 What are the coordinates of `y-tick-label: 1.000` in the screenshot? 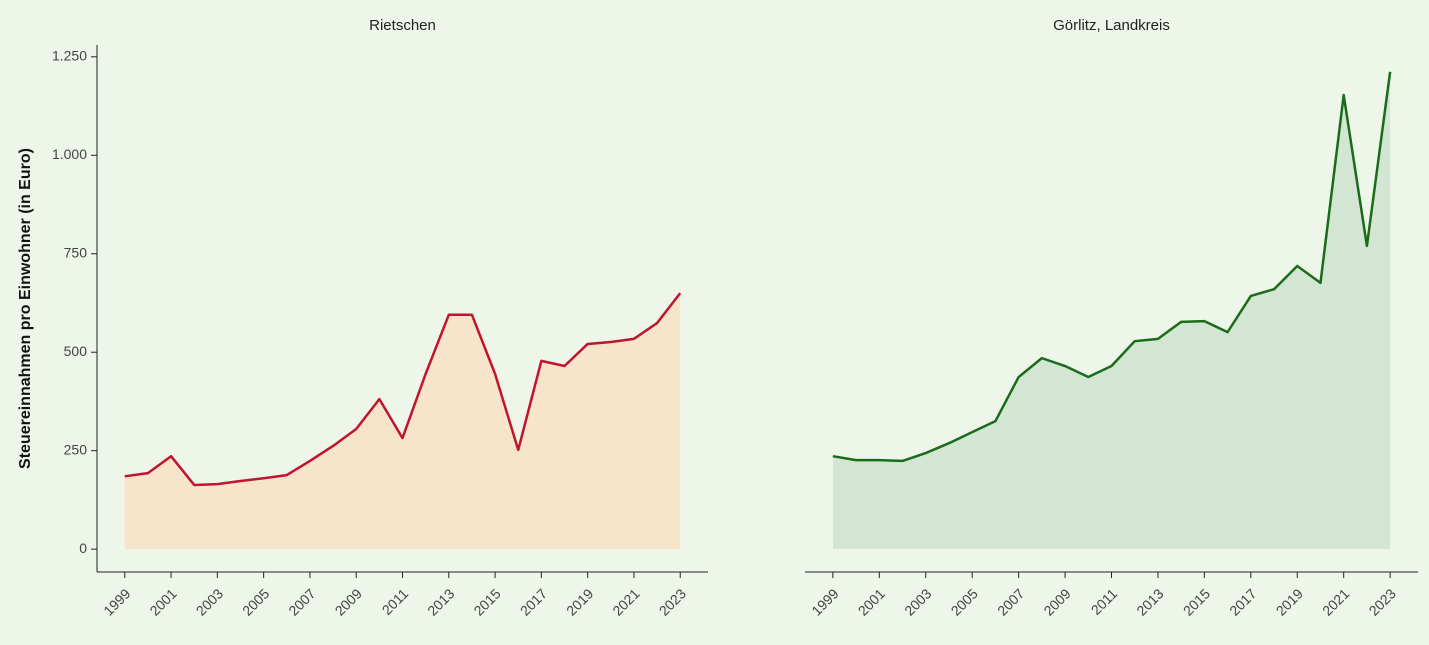 It's located at (69, 154).